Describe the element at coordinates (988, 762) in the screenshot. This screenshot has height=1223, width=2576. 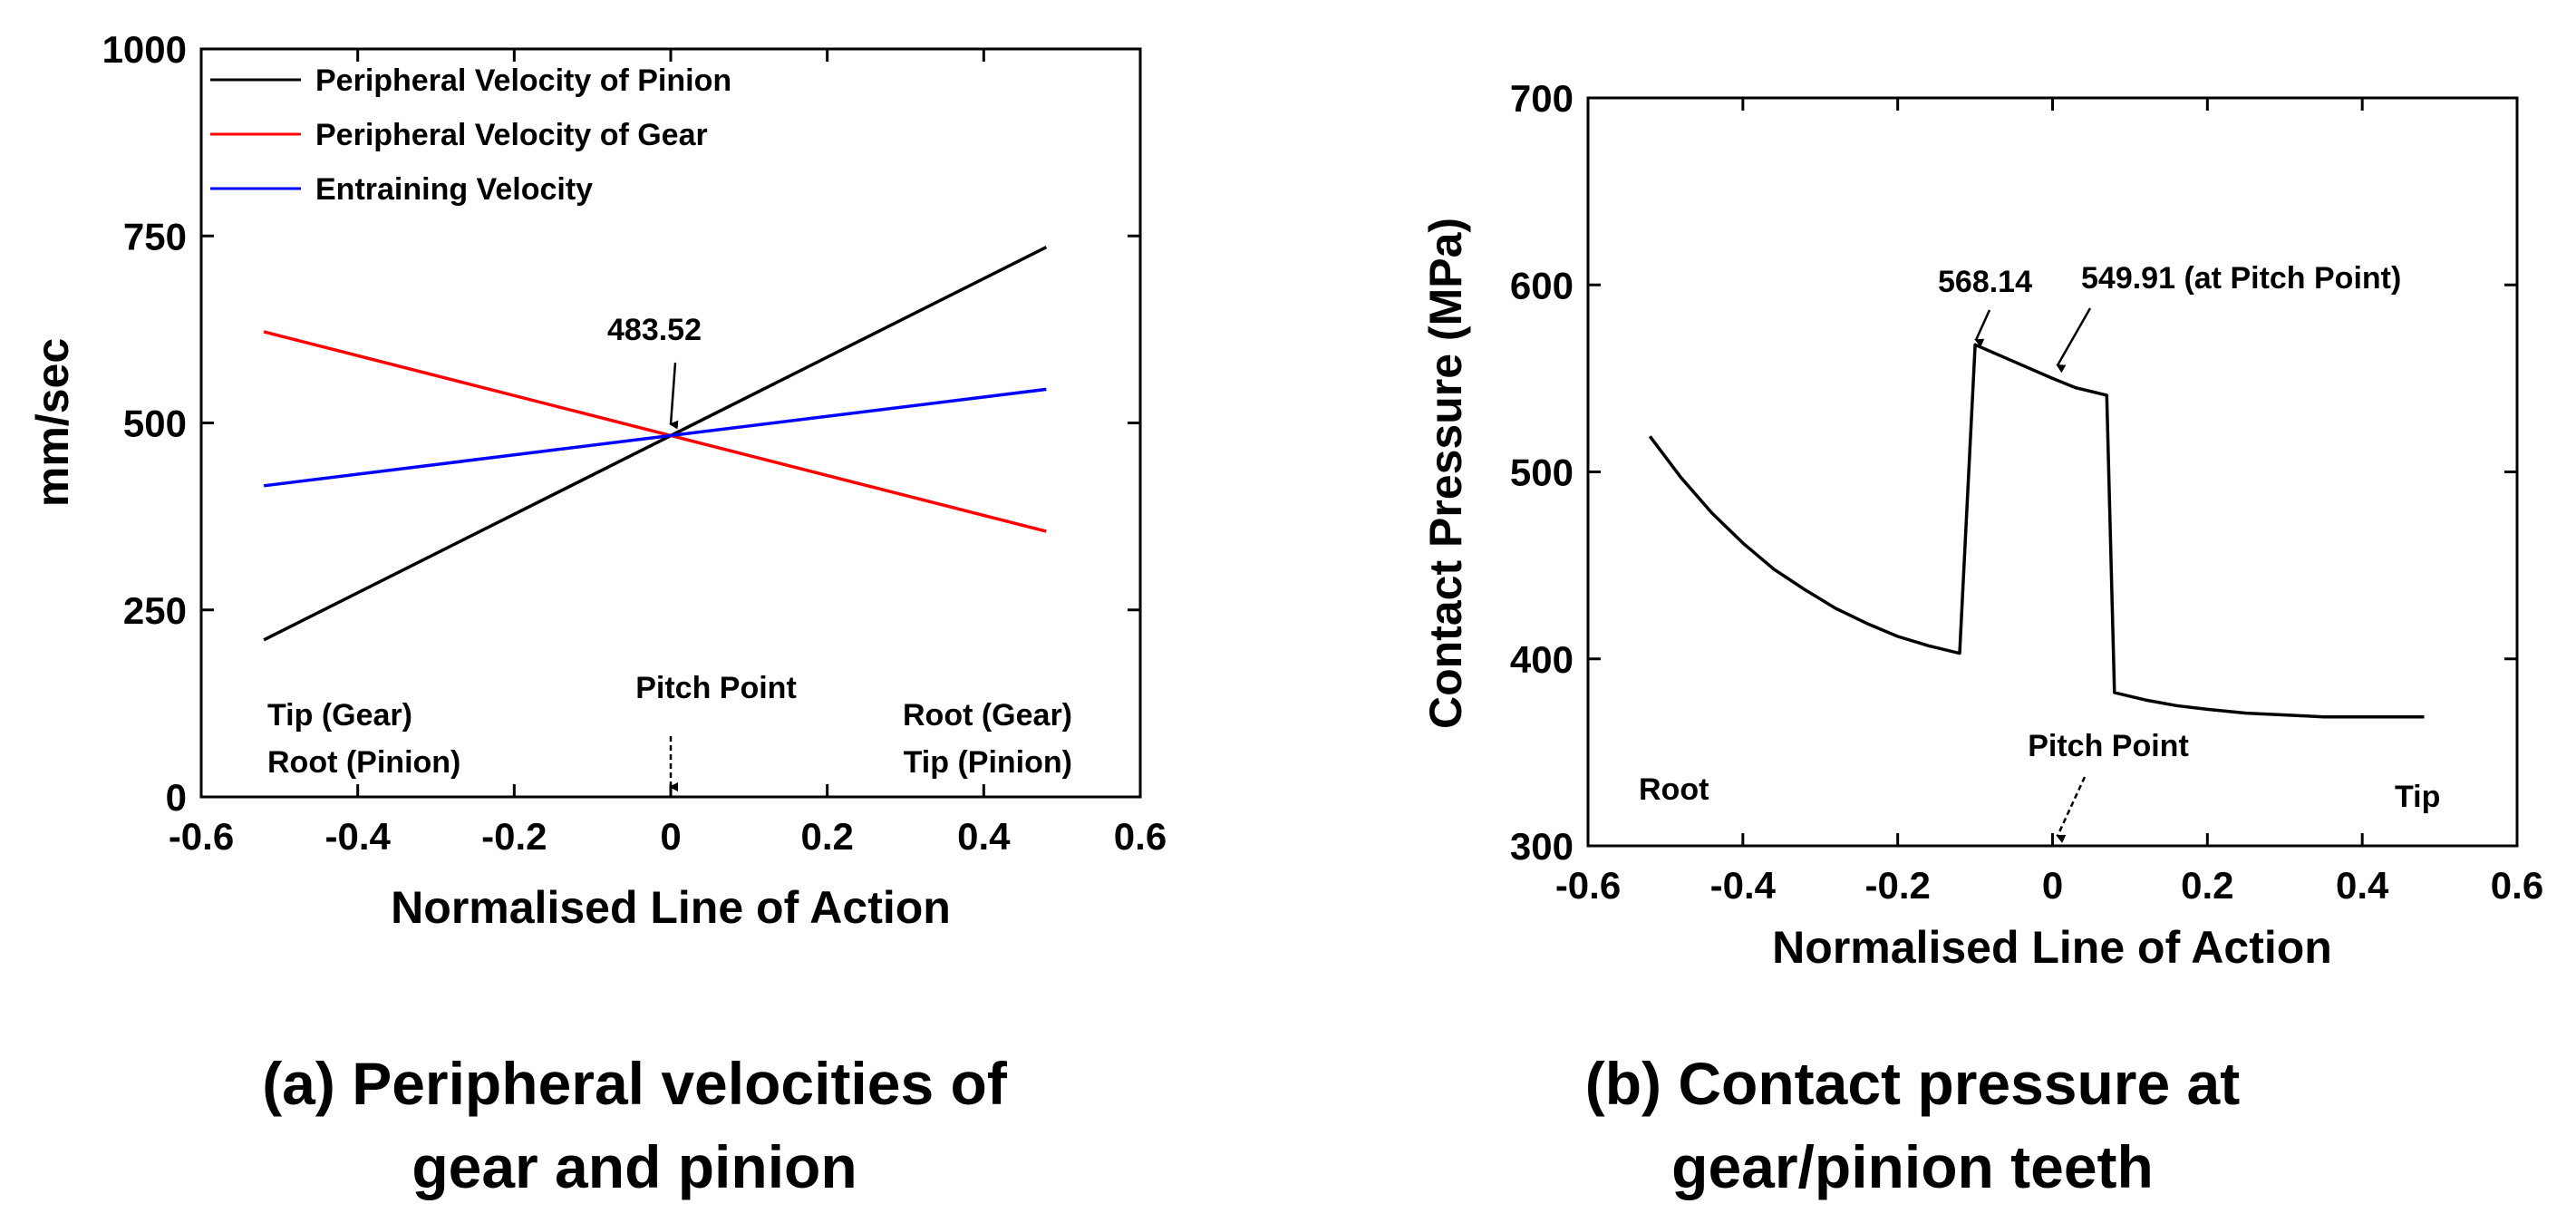
I see `annotation-right-line2: Tip (Pinion)` at that location.